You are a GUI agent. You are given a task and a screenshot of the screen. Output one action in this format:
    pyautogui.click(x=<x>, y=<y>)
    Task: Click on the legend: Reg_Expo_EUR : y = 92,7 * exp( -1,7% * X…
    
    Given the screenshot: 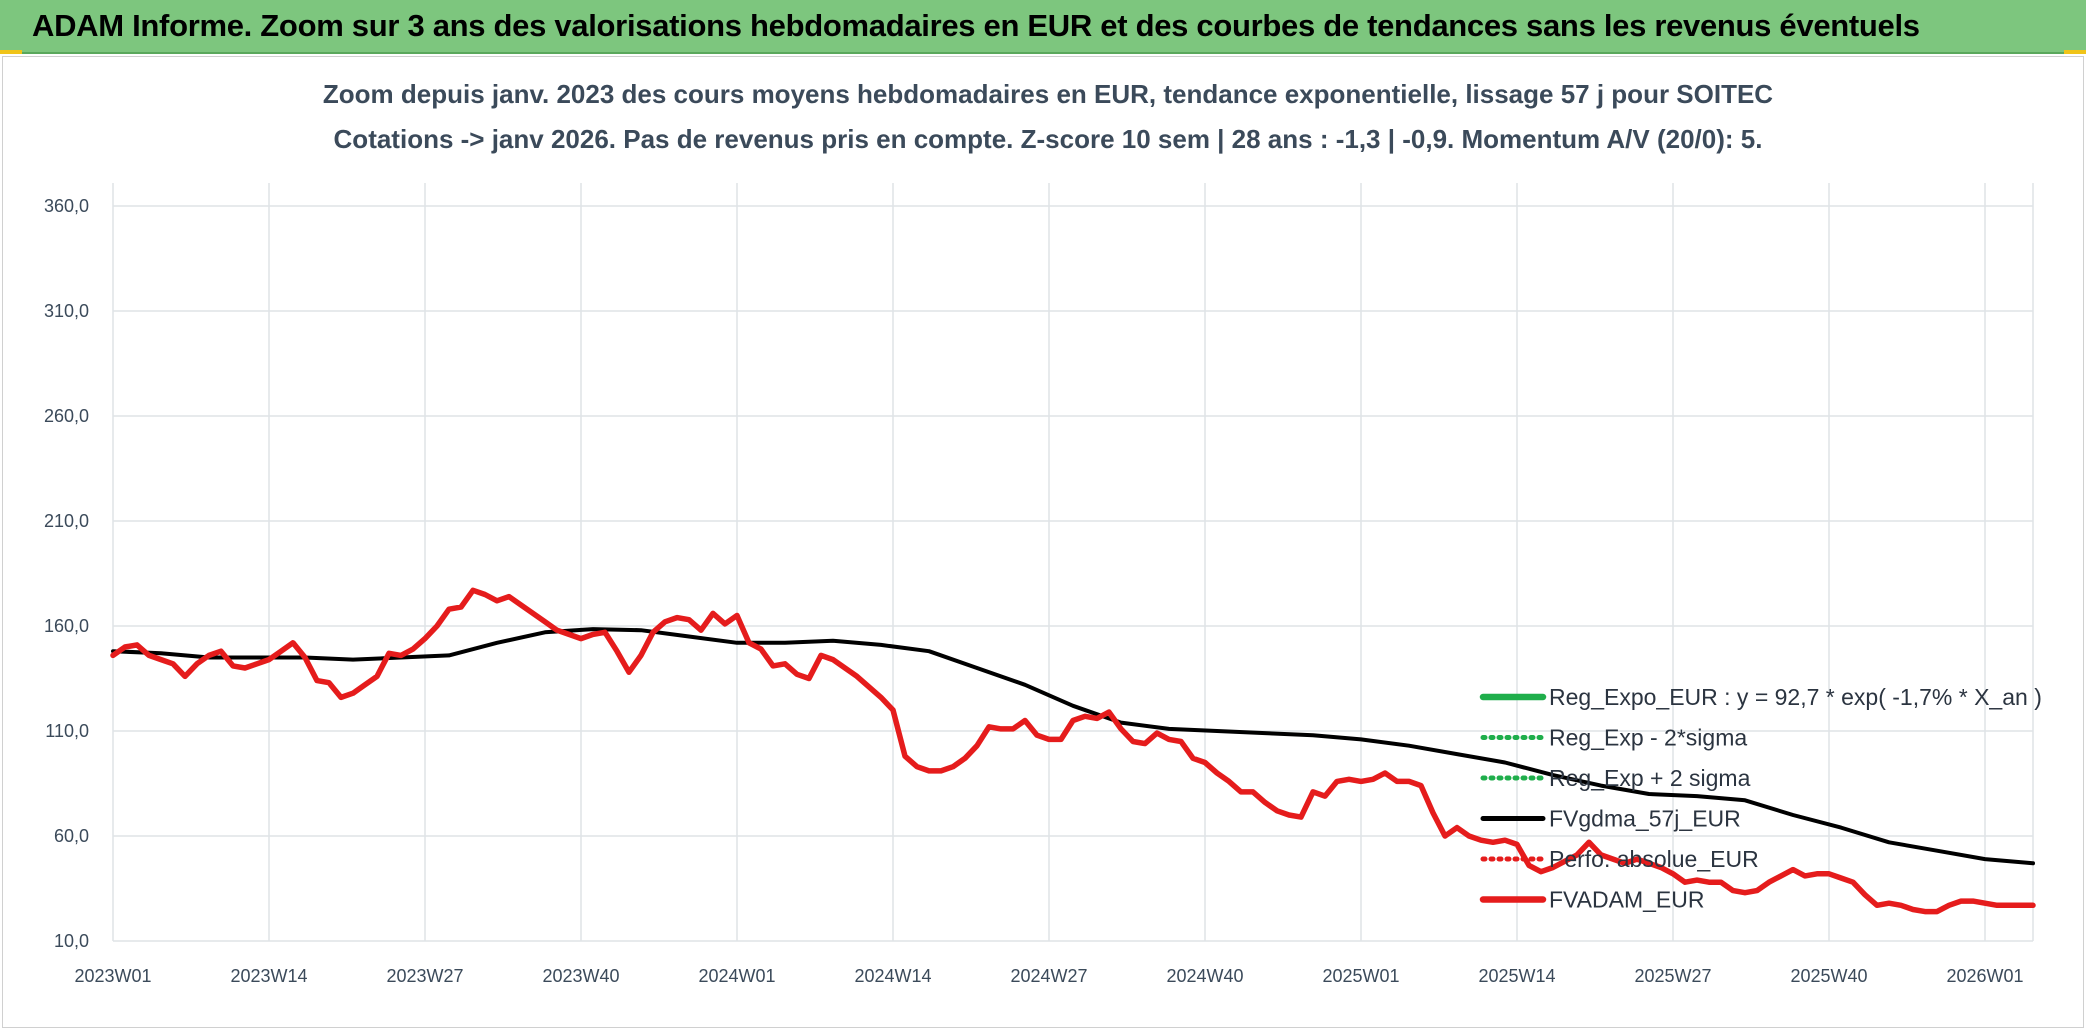 What is the action you would take?
    pyautogui.click(x=1760, y=798)
    